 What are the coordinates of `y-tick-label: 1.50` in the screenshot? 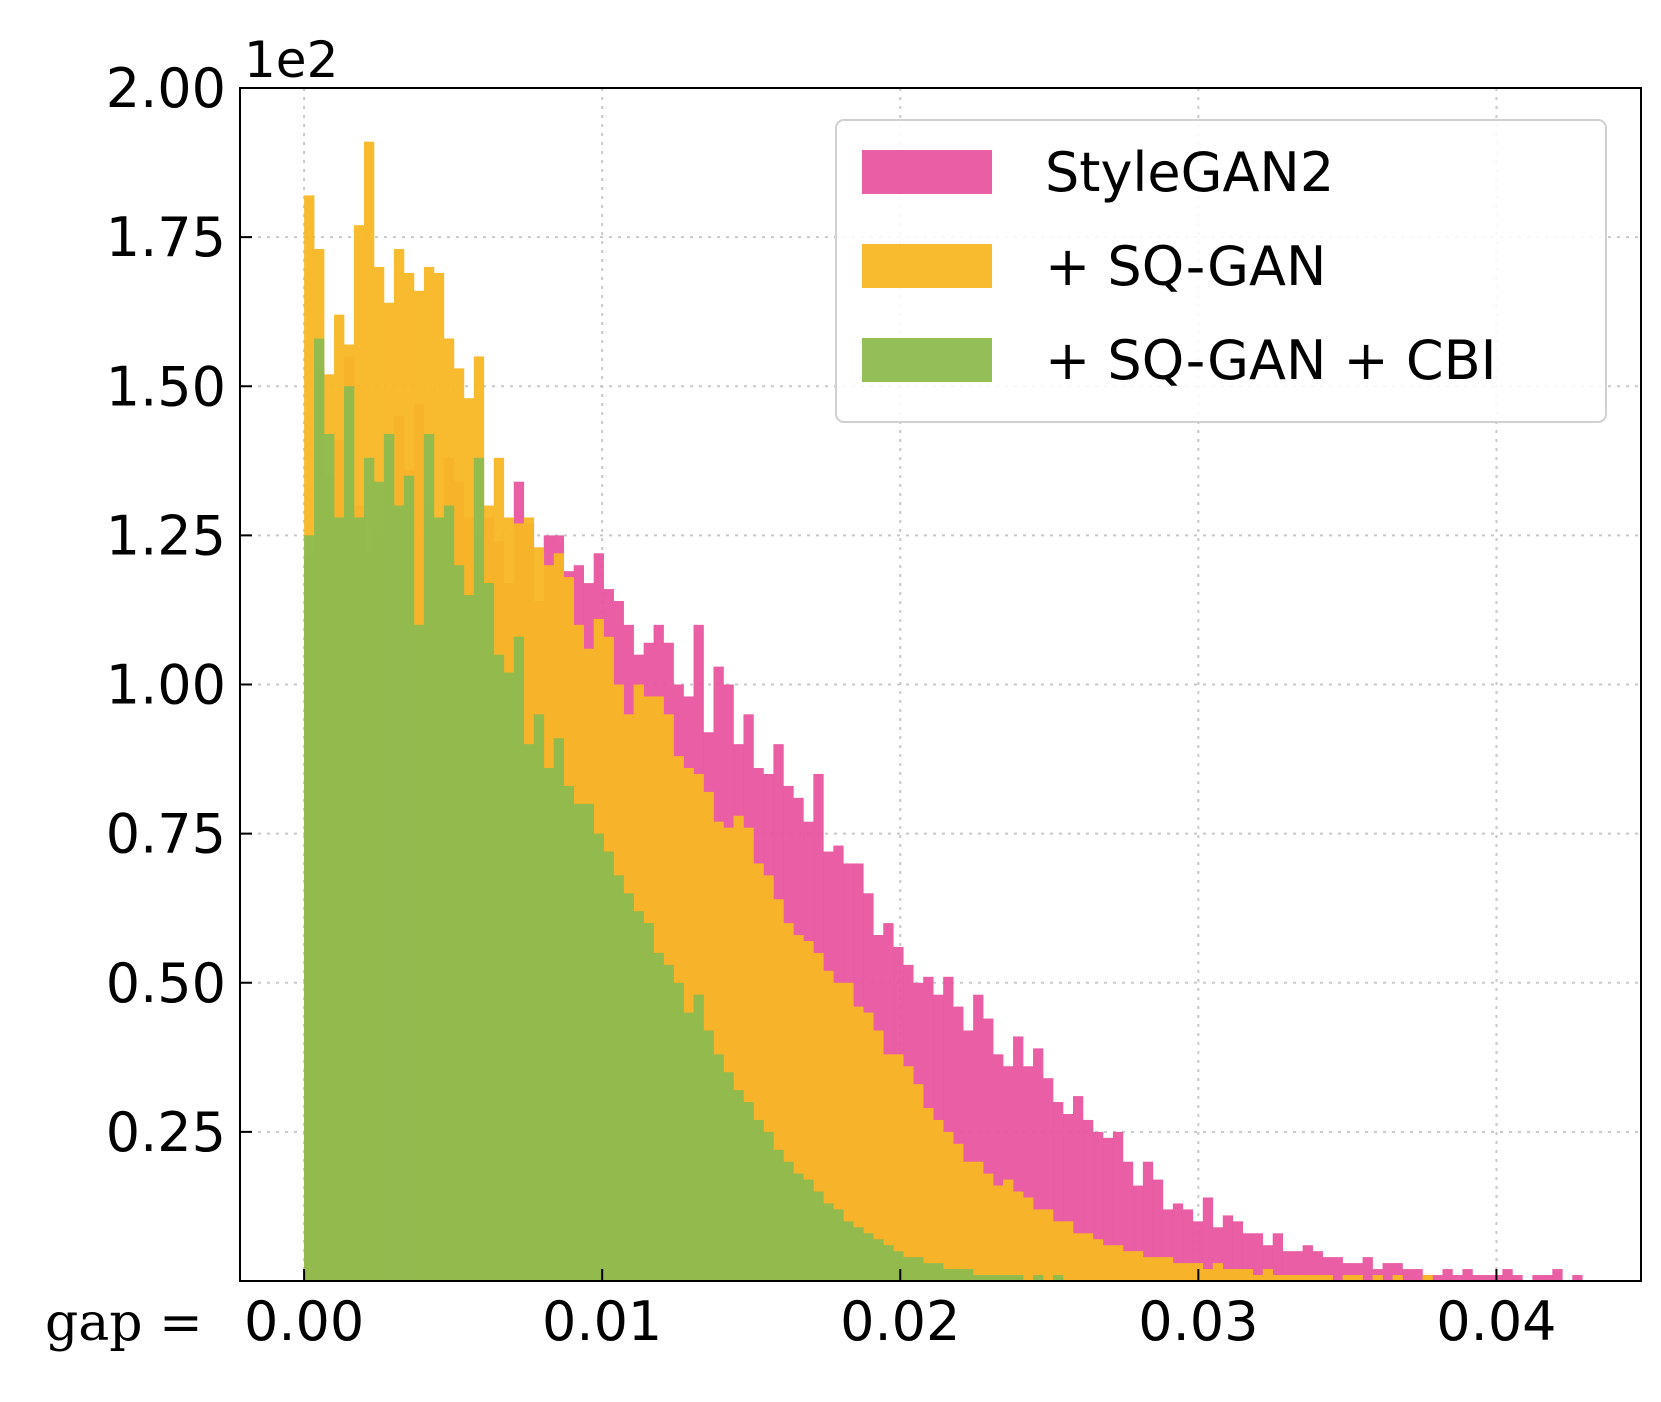 It's located at (166, 386).